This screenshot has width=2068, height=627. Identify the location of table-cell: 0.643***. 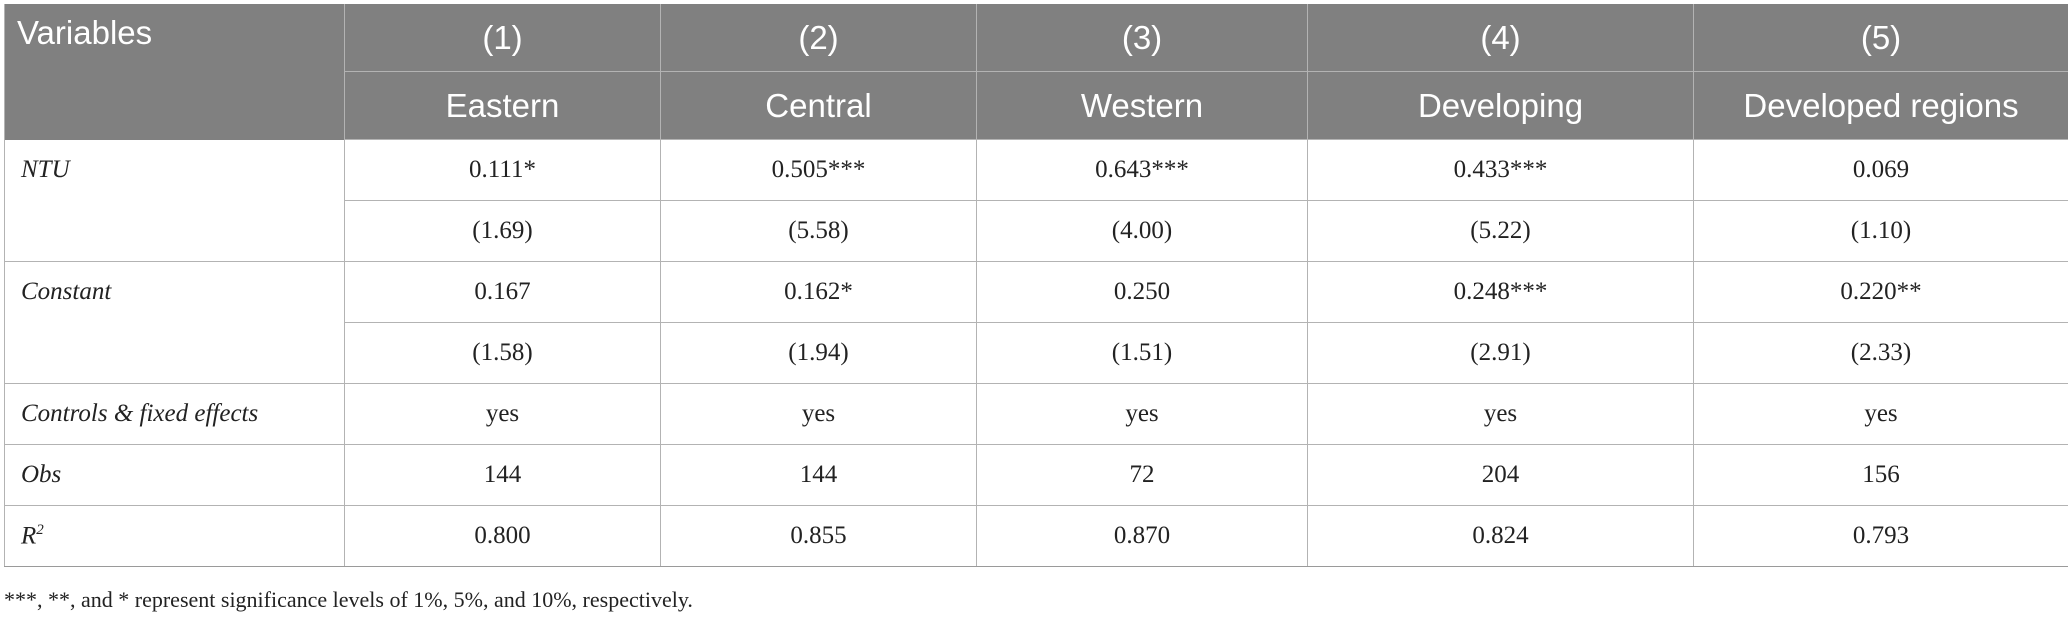
(1142, 170).